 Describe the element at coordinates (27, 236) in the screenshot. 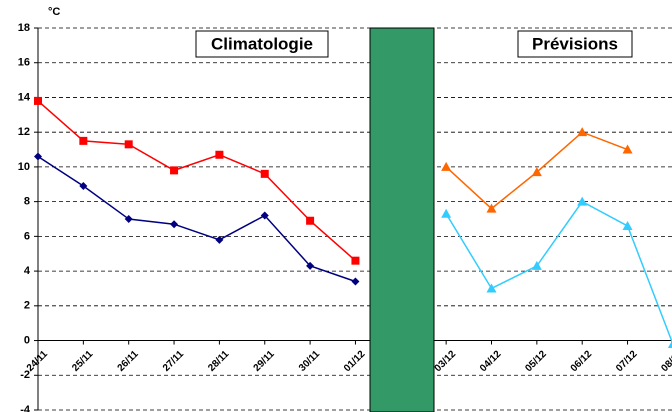

I see `y-tick-label: 6` at that location.